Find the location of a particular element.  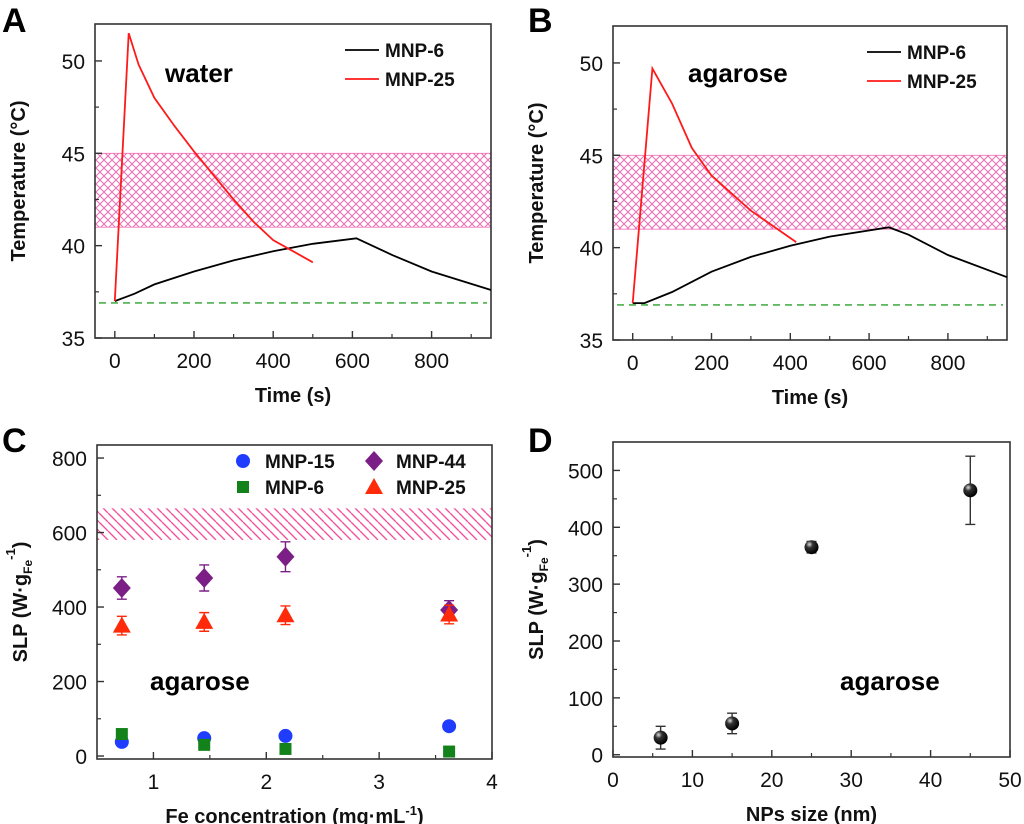

x-axis-title-sup: -1 is located at coordinates (411, 810).